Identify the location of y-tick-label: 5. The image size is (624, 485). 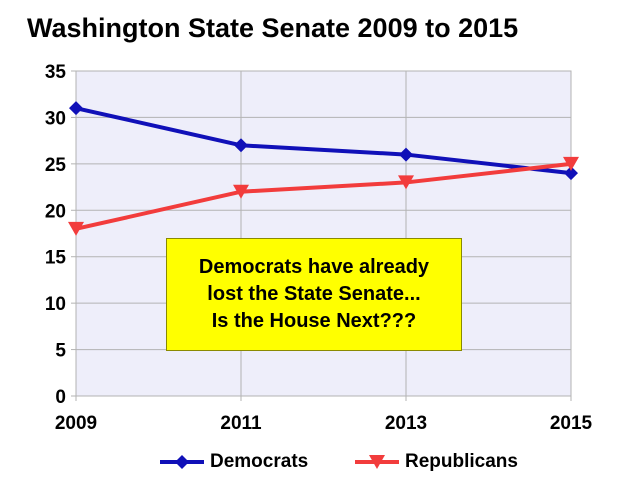
(60, 351).